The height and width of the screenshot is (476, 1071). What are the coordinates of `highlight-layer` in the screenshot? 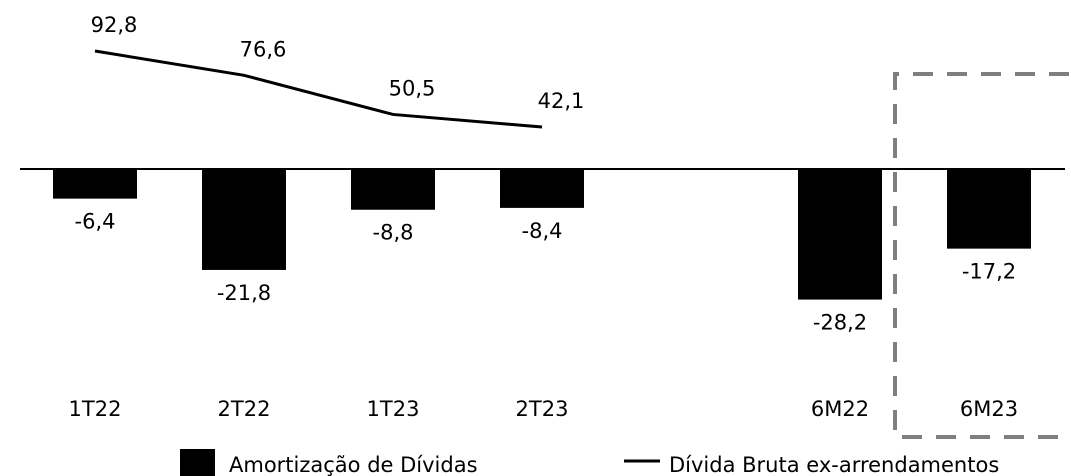 It's located at (981, 255).